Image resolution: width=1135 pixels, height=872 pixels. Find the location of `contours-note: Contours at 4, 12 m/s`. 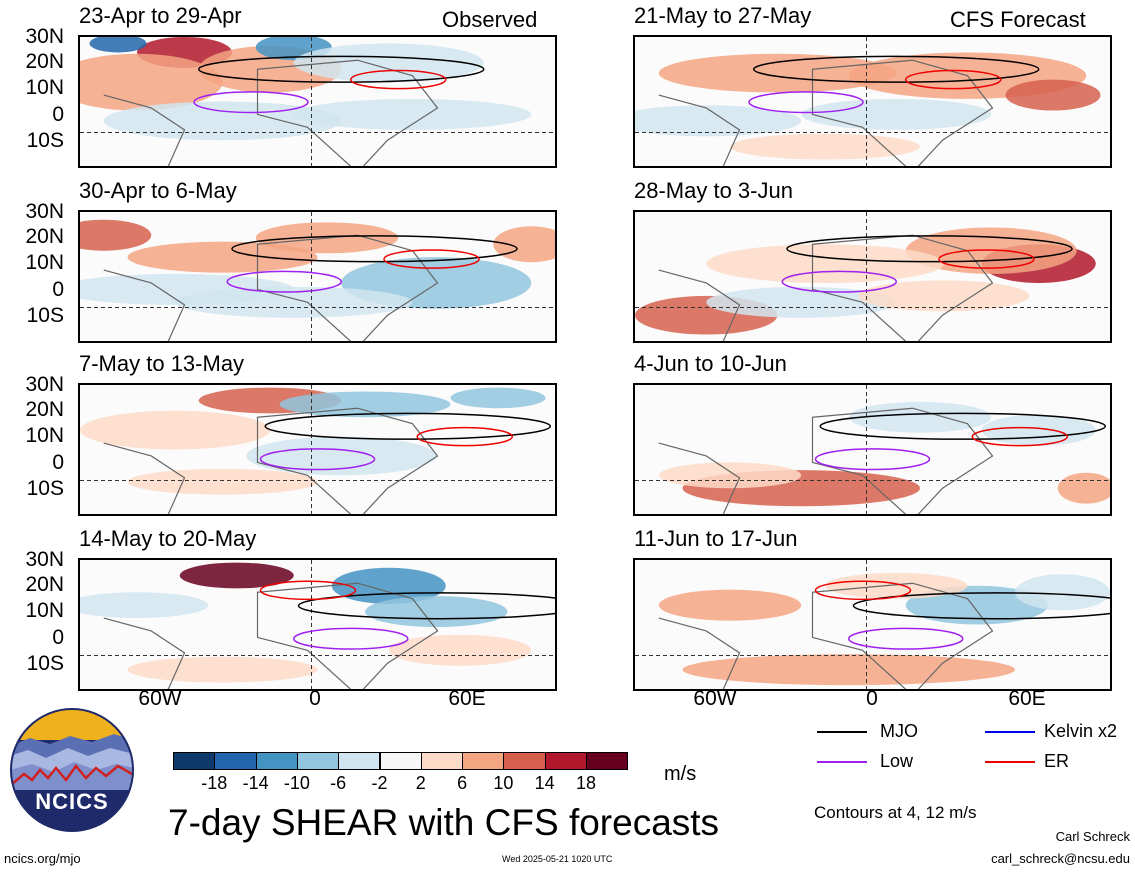

contours-note: Contours at 4, 12 m/s is located at coordinates (895, 812).